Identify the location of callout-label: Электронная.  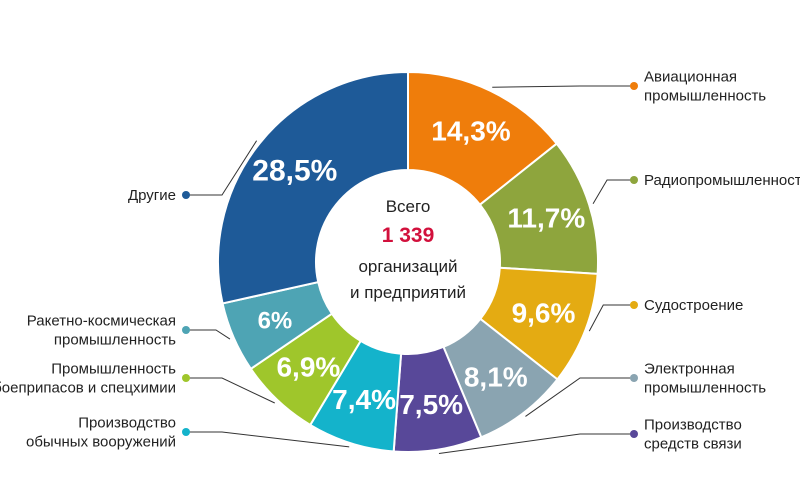
(689, 369).